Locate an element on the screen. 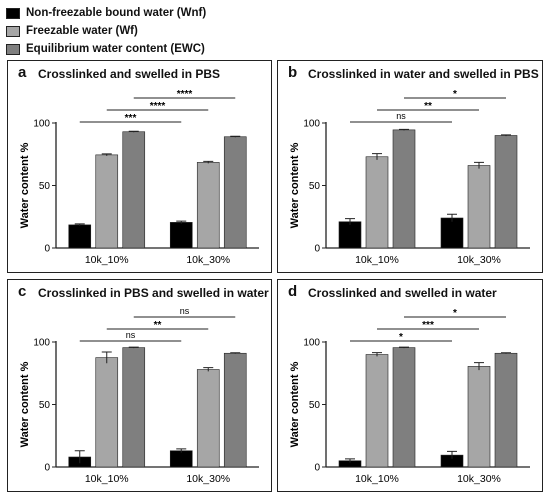 This screenshot has height=499, width=550. panel-c-title: Crosslinked in PBS and swelled in water is located at coordinates (153, 293).